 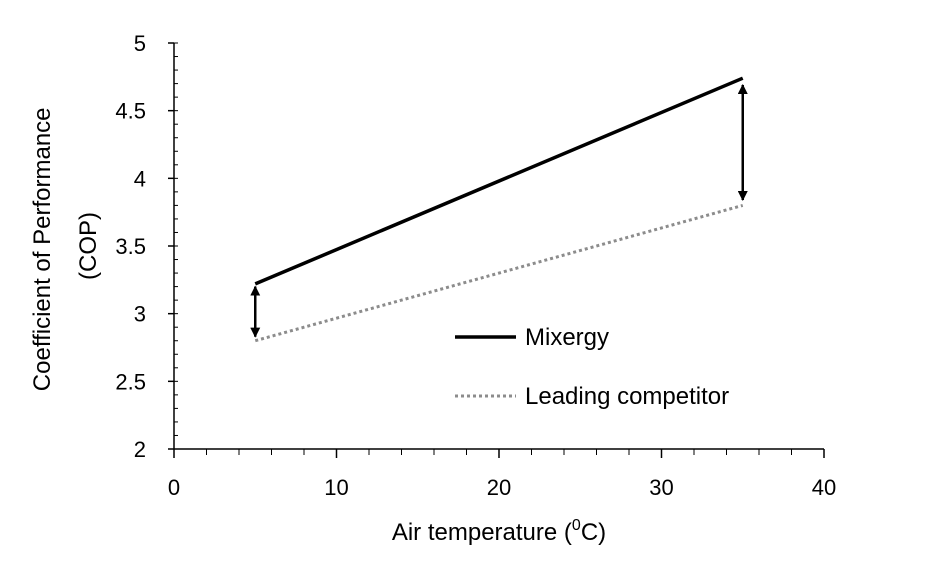 I want to click on x-tick-label: 0, so click(x=174, y=487).